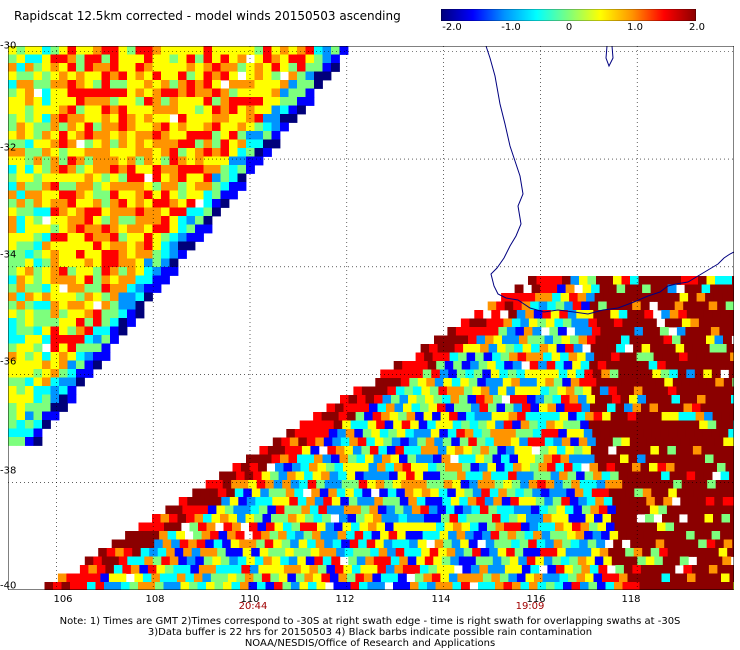 Image resolution: width=740 pixels, height=650 pixels. Describe the element at coordinates (441, 599) in the screenshot. I see `lon-tick-label: 114` at that location.